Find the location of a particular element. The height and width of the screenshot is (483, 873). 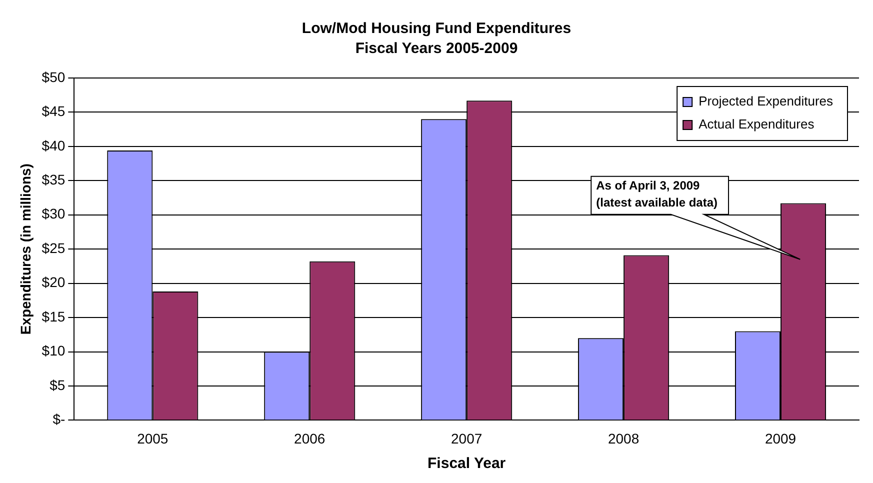

y-tick-label: $10 is located at coordinates (54, 350).